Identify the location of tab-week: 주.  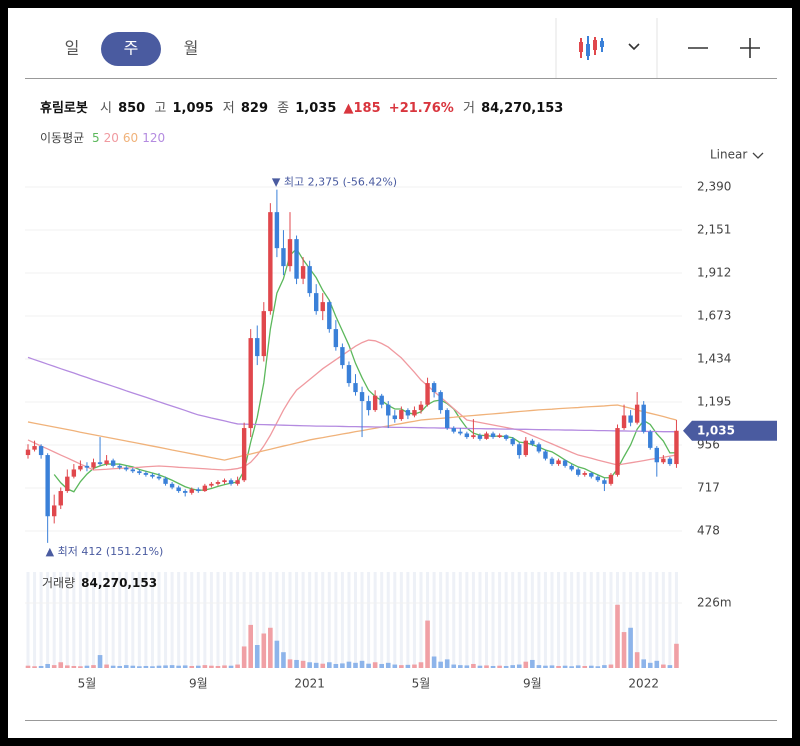
(131, 48).